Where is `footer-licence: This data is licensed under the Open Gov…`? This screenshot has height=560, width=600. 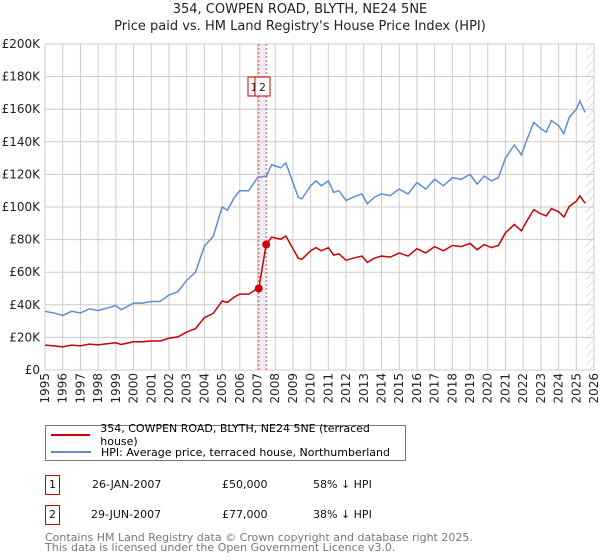
footer-licence: This data is licensed under the Open Gov… is located at coordinates (220, 547).